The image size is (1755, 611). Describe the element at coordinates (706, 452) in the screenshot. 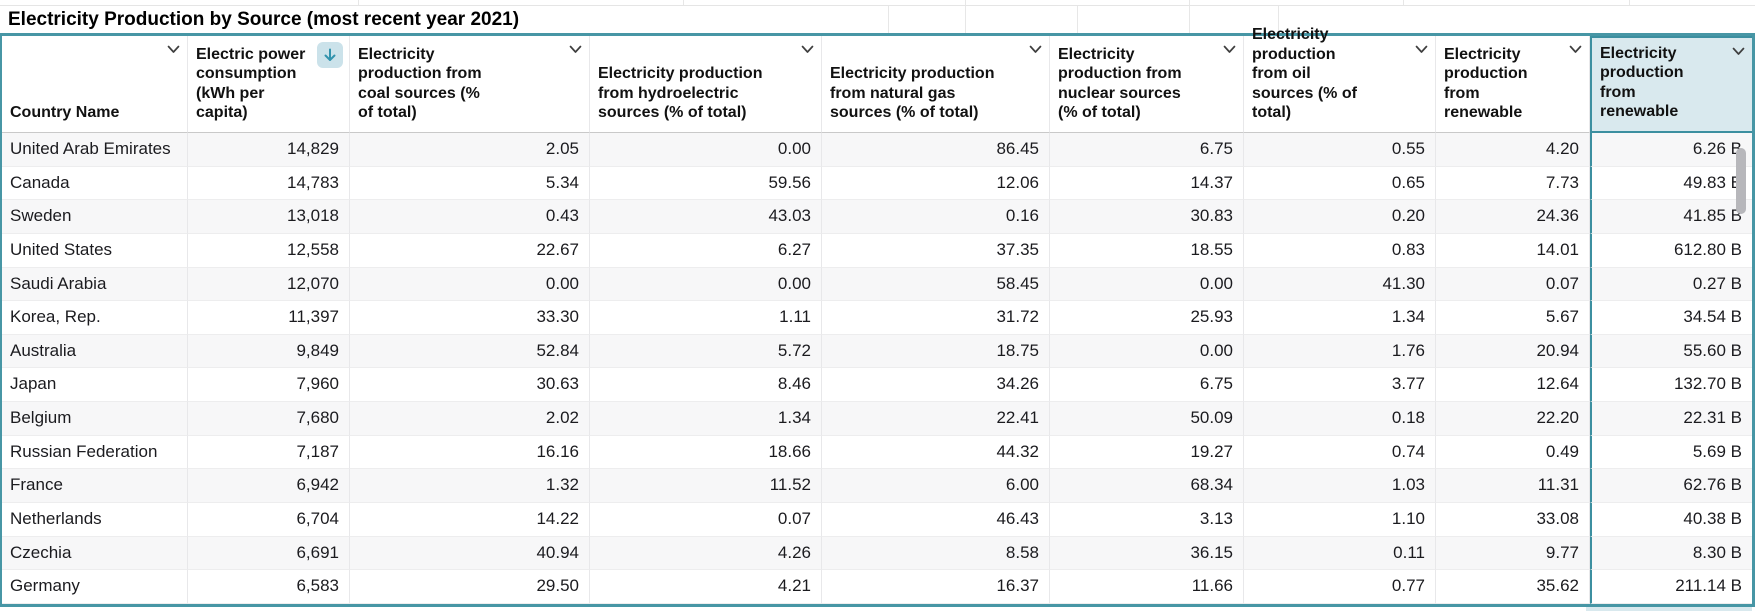

I see `cell-hydro: 18.66` at that location.